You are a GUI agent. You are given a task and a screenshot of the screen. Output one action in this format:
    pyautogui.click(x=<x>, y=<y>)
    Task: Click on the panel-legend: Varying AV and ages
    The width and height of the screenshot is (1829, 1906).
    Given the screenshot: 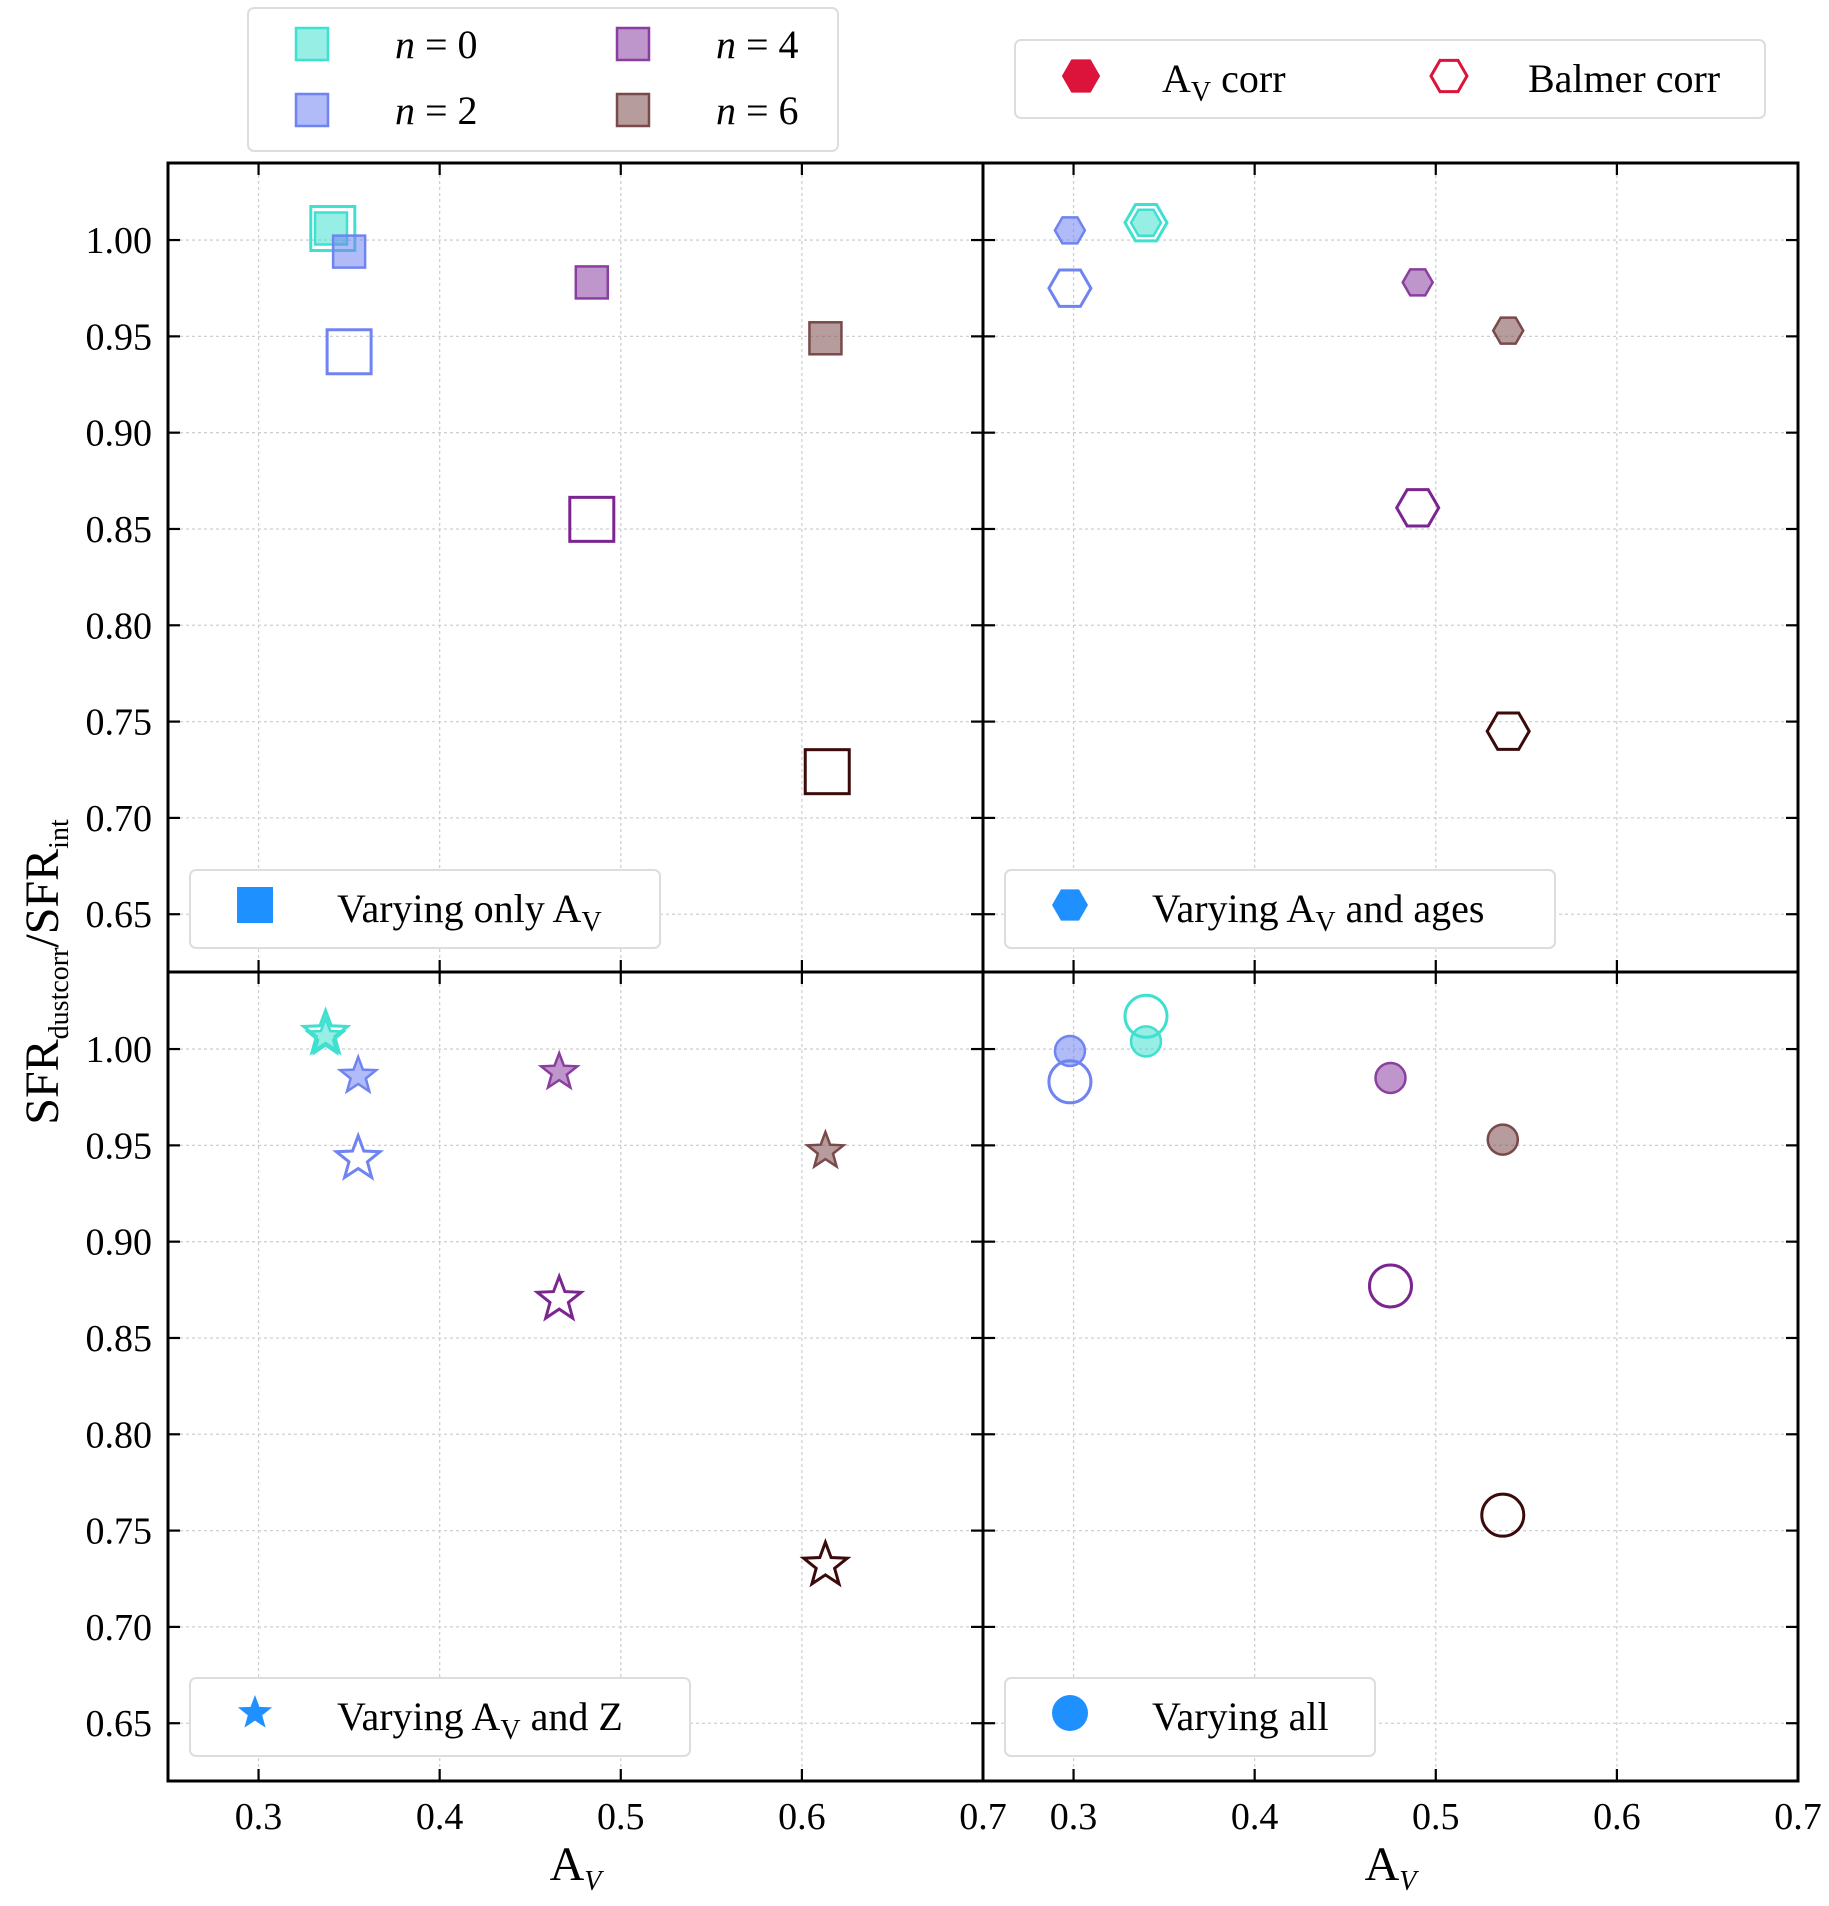 What is the action you would take?
    pyautogui.click(x=1280, y=909)
    